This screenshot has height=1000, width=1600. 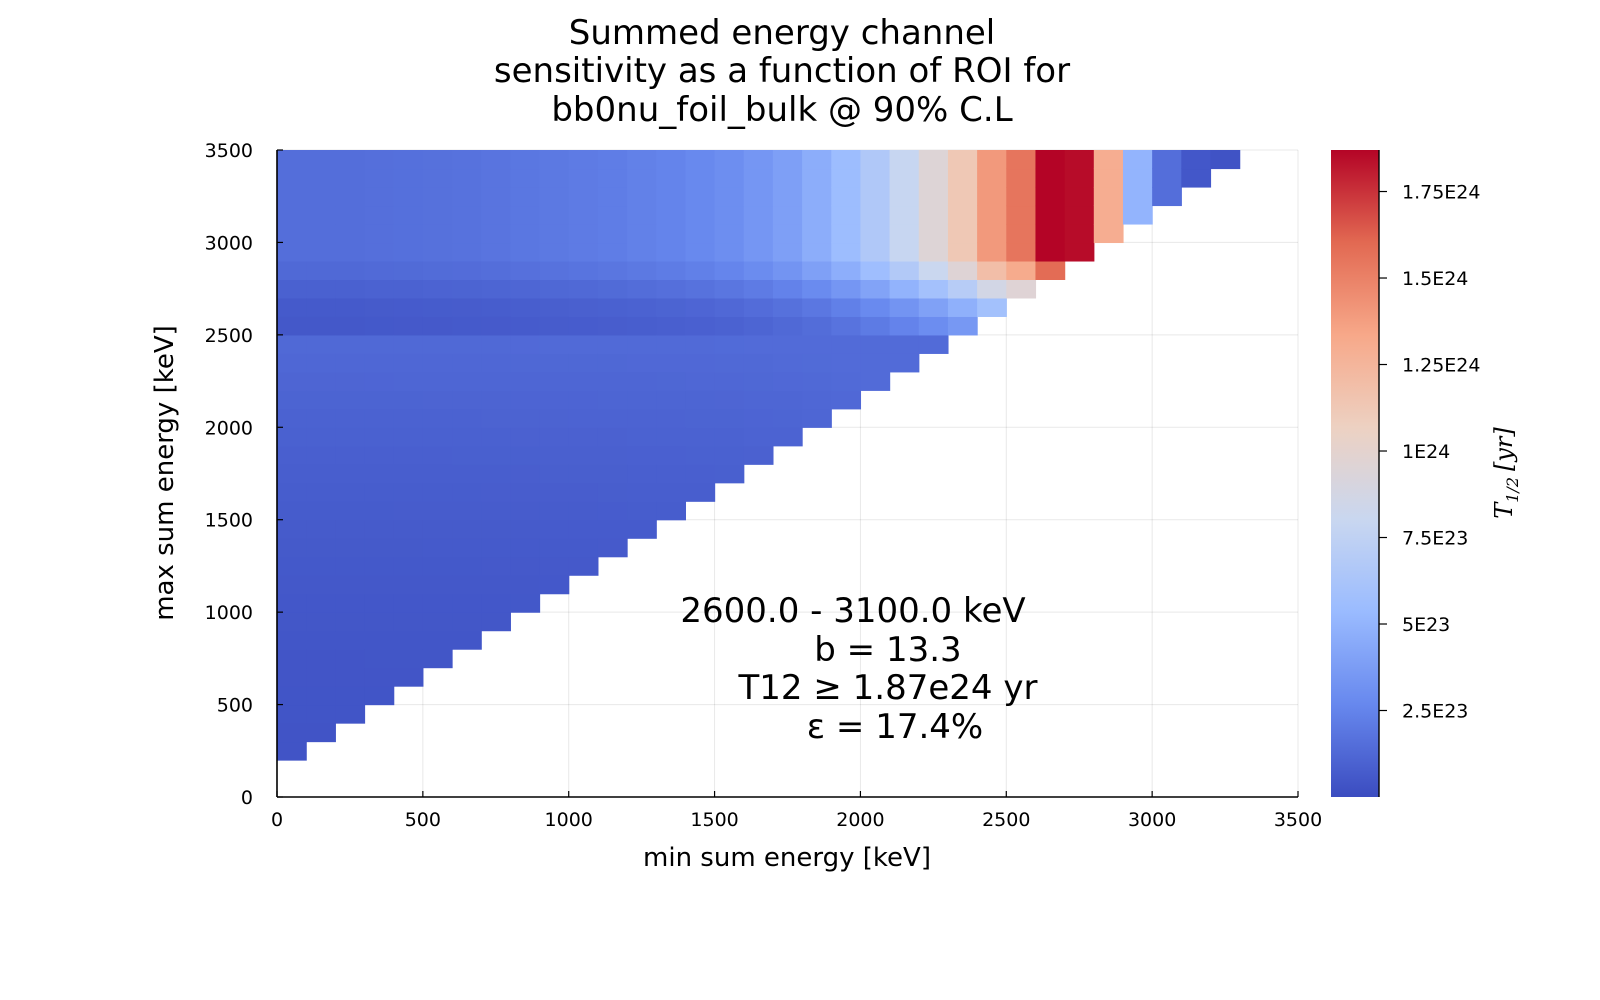 I want to click on colorbar-label-unit: [yr], so click(x=1504, y=449).